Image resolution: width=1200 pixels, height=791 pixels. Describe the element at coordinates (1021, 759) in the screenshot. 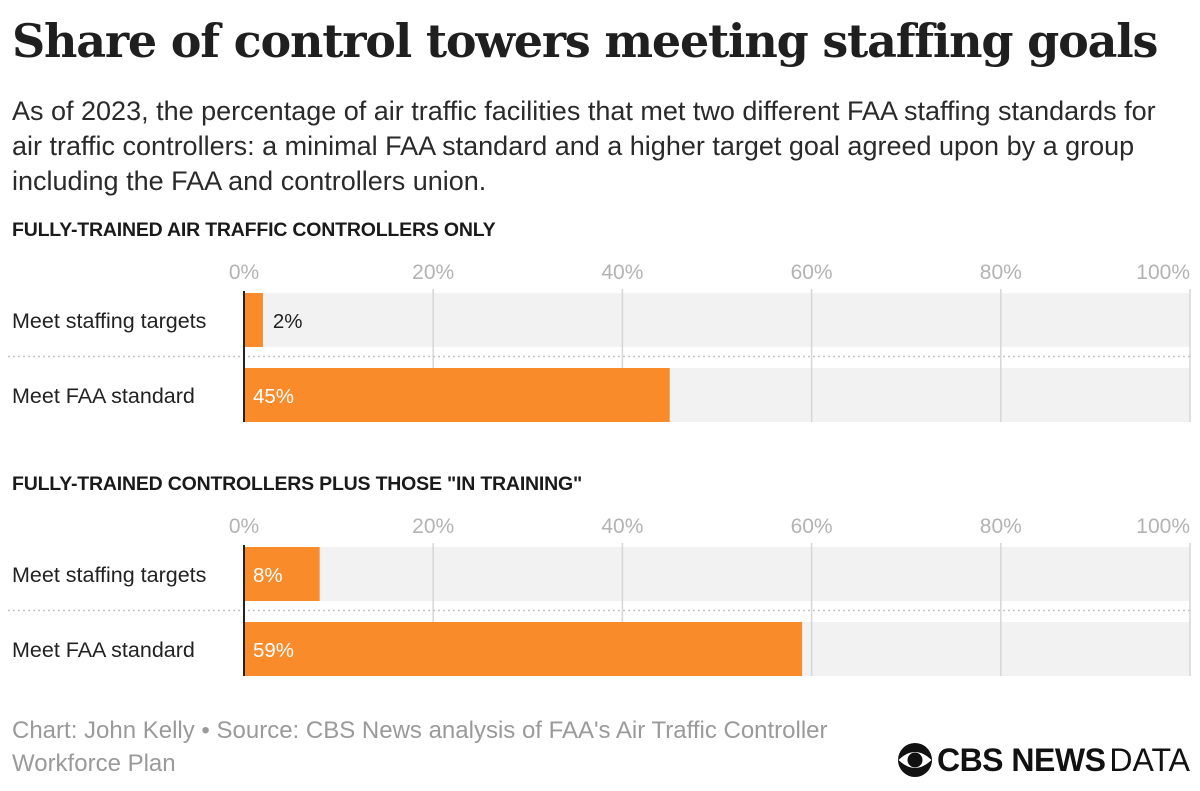

I see `logo-brand-text: CBS NEWS` at that location.